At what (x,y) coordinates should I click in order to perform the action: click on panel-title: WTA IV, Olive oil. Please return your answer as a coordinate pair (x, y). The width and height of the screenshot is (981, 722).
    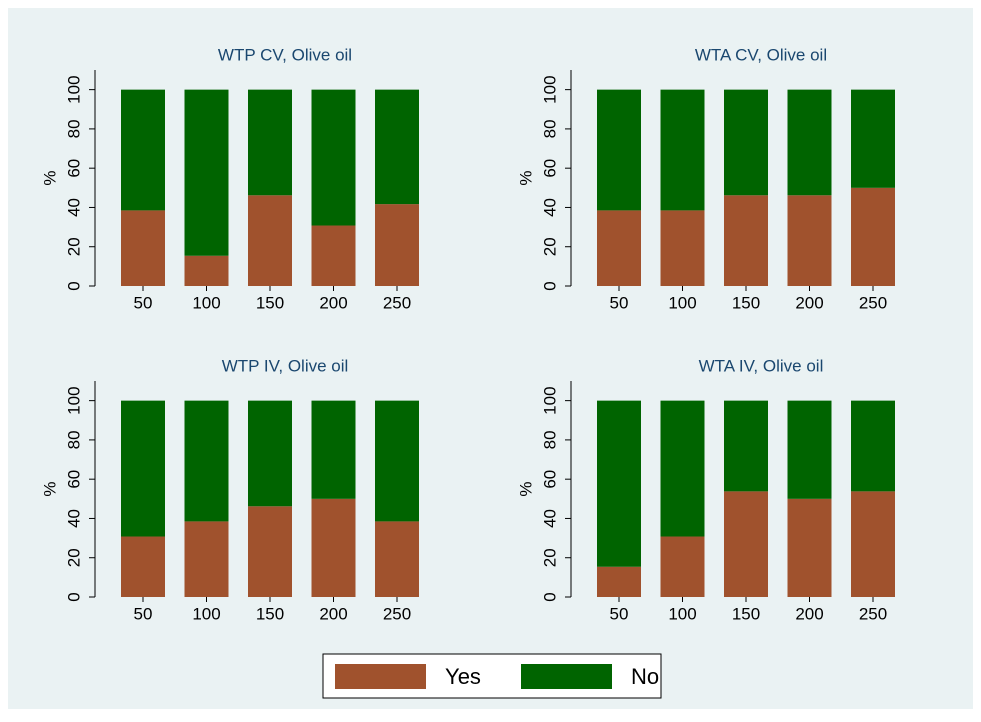
    Looking at the image, I should click on (761, 365).